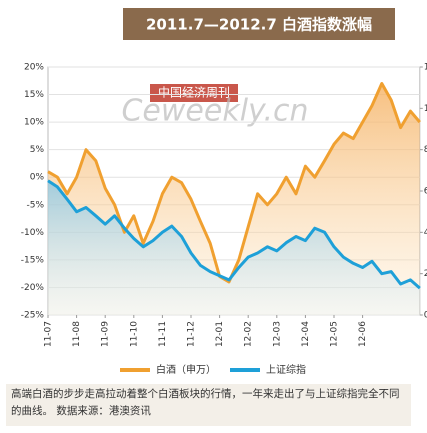 The height and width of the screenshot is (433, 427). I want to click on y2-tick-label: 12000, so click(425, 68).